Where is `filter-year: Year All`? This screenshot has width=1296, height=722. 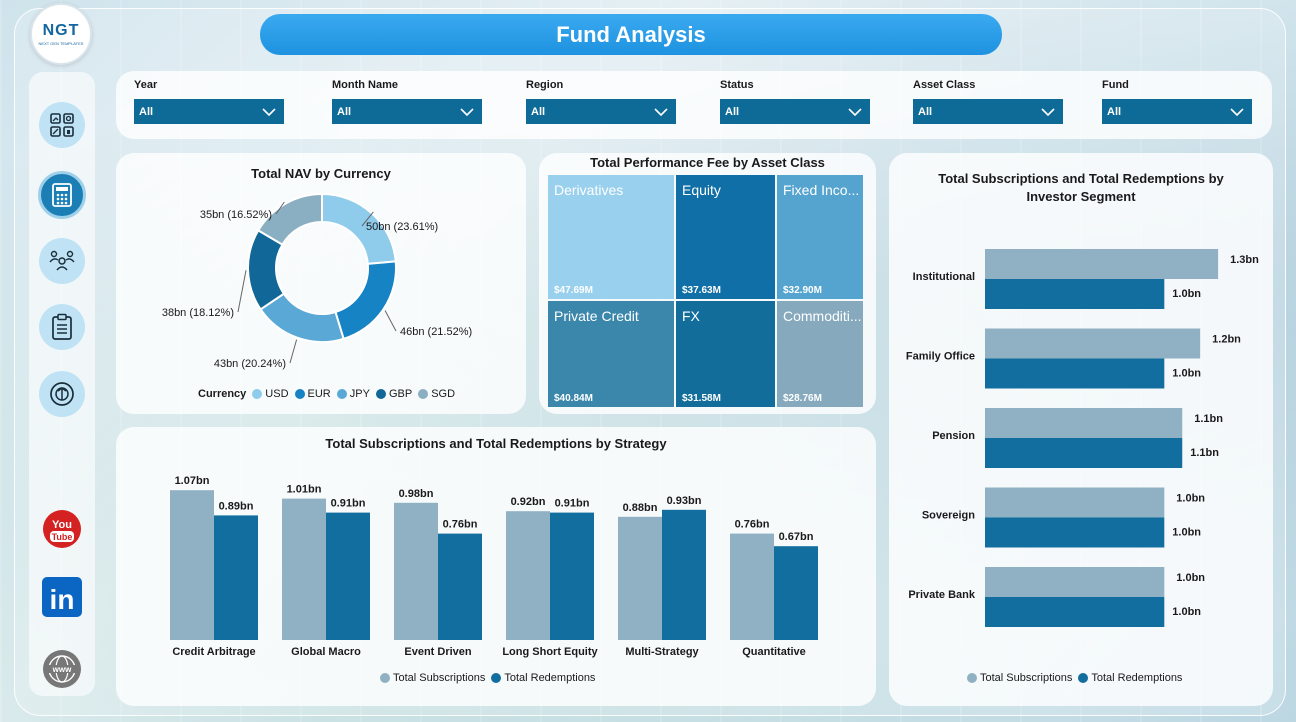 filter-year: Year All is located at coordinates (209, 101).